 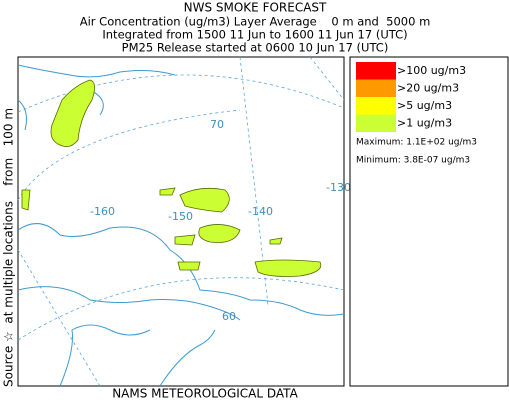 What do you see at coordinates (217, 124) in the screenshot?
I see `map-label: 70` at bounding box center [217, 124].